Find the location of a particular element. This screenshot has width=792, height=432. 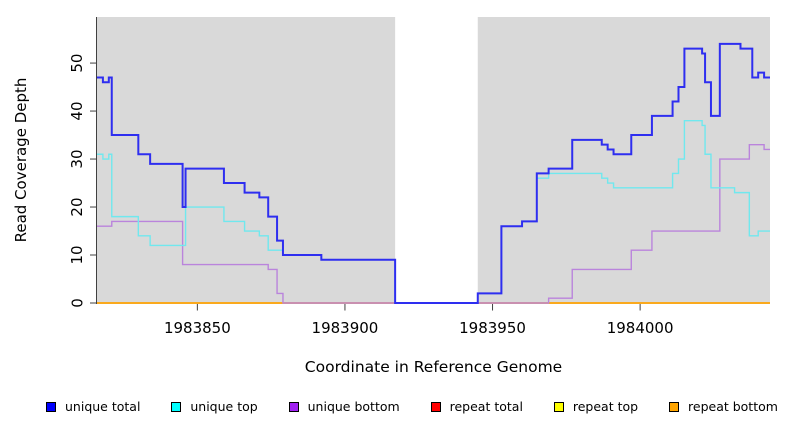

y-tick-label: 30 is located at coordinates (77, 158).